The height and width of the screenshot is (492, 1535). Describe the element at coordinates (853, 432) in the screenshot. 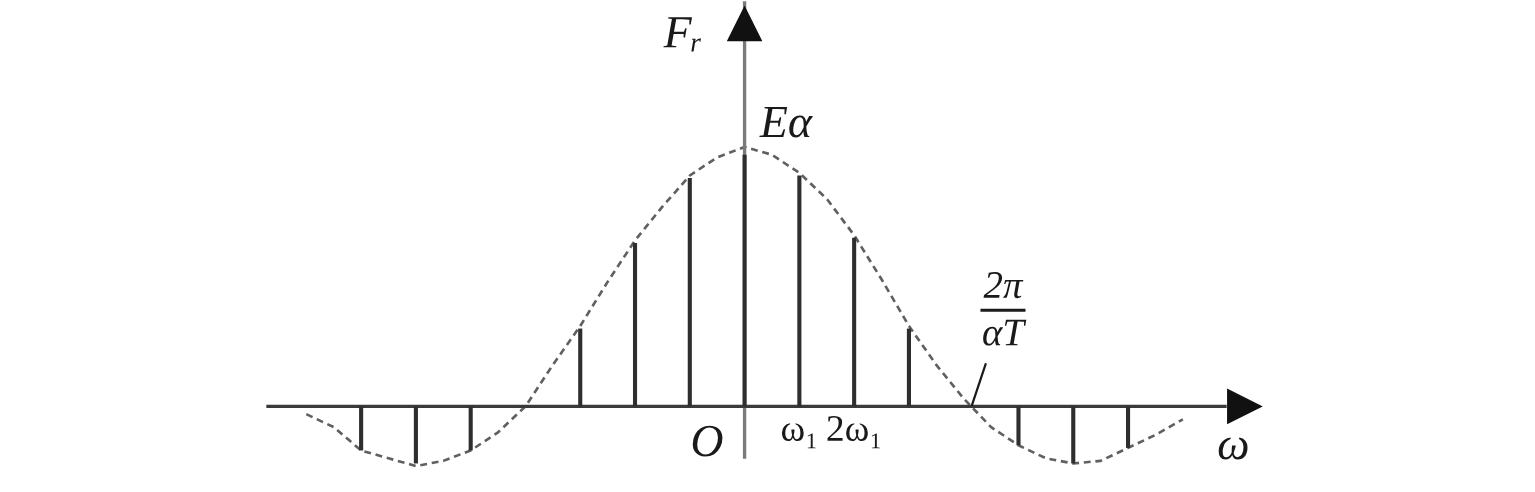

I see `x-tick-label: 2ω₁` at that location.